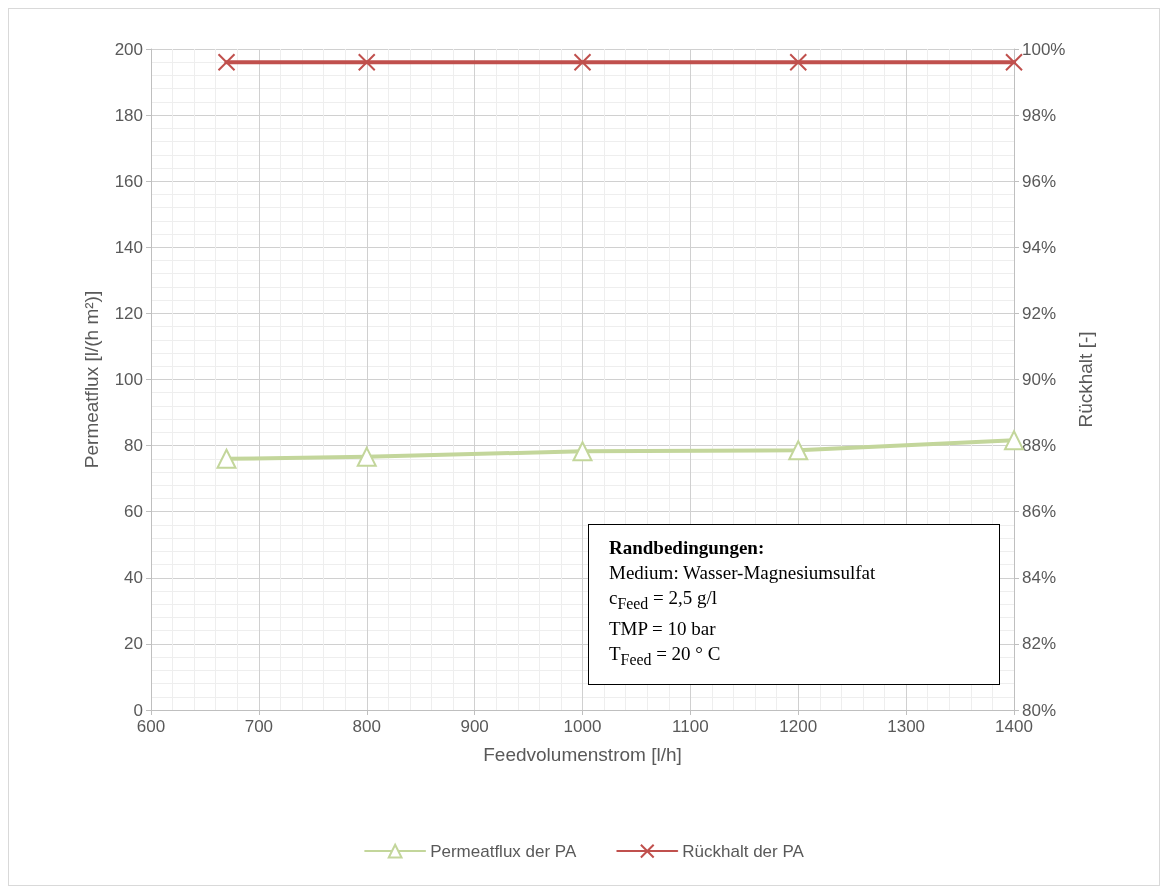 This screenshot has height=894, width=1169. What do you see at coordinates (259, 726) in the screenshot?
I see `x-tick-label: 700` at bounding box center [259, 726].